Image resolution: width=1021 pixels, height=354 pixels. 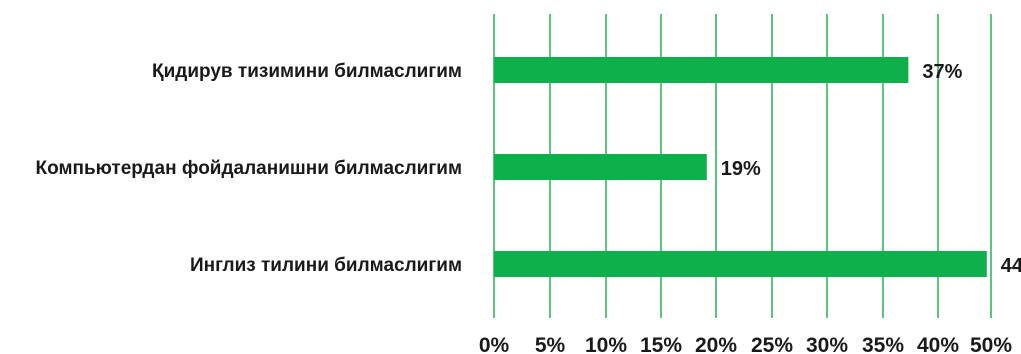 What do you see at coordinates (606, 344) in the screenshot?
I see `x-tick-label: 10%` at bounding box center [606, 344].